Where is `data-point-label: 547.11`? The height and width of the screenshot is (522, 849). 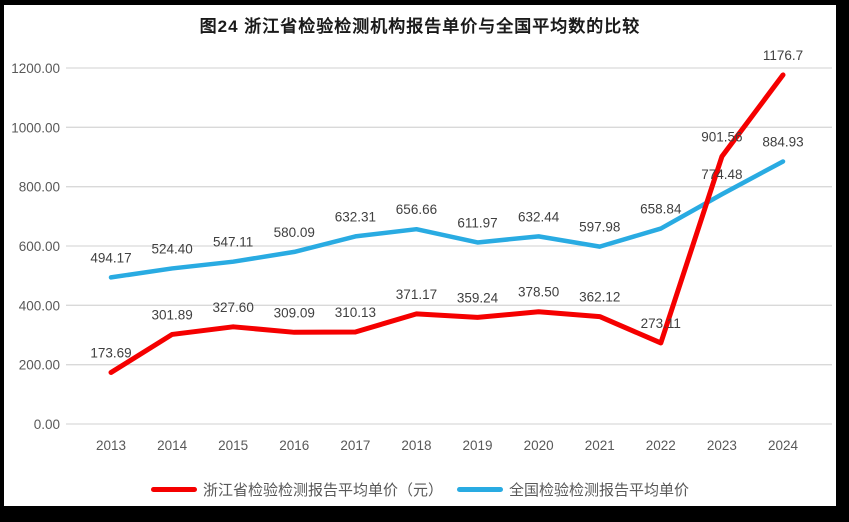 data-point-label: 547.11 is located at coordinates (233, 242).